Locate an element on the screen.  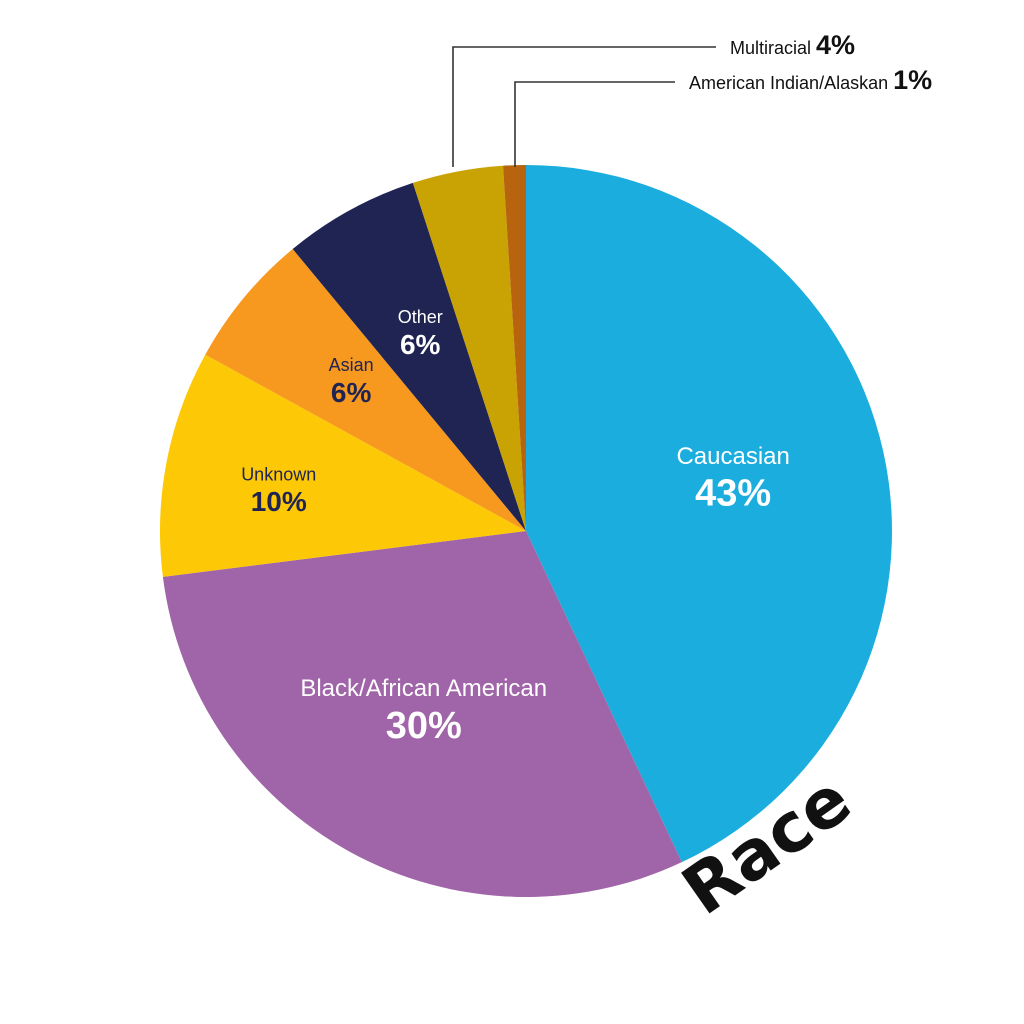
slice-label-value: 30% is located at coordinates (424, 726).